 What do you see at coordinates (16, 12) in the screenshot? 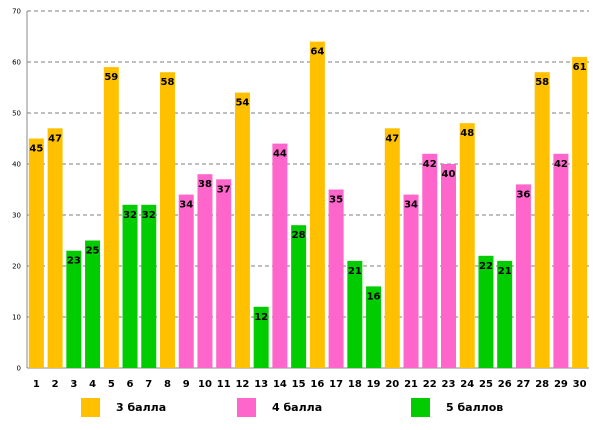
I see `y-tick-label-70: 70` at bounding box center [16, 12].